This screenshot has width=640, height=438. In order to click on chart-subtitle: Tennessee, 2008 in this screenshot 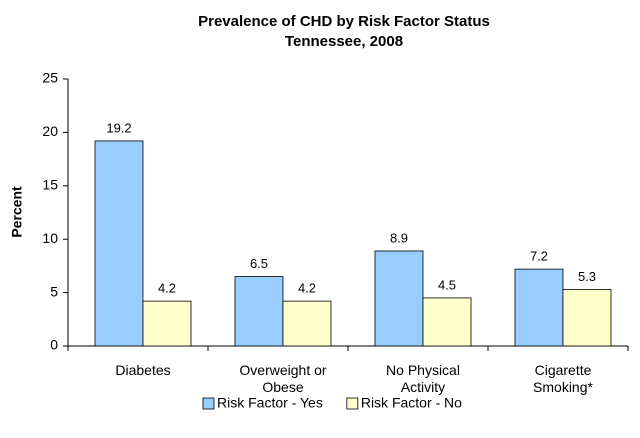, I will do `click(344, 41)`.